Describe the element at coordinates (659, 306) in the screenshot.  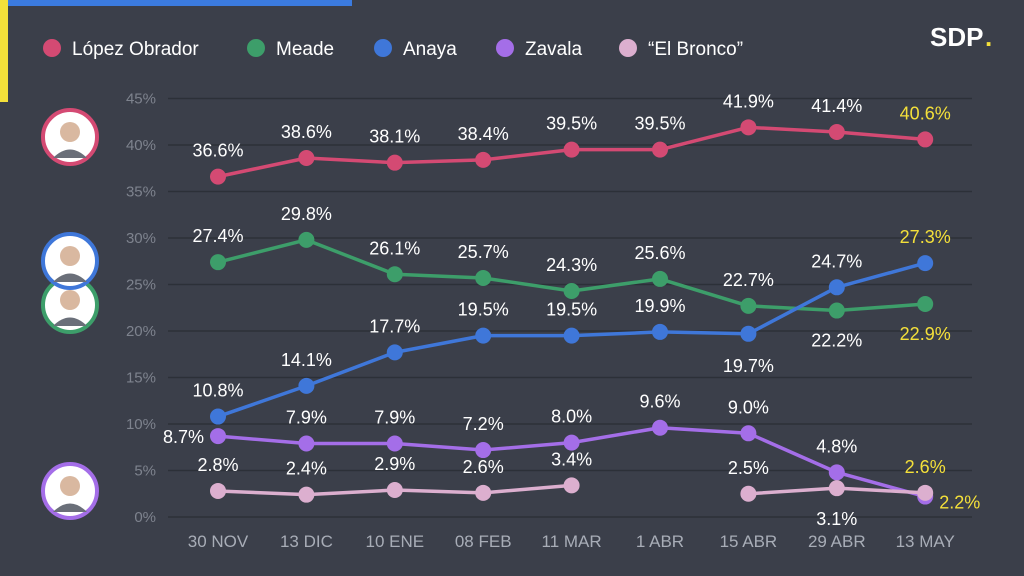
I see `data-label: 19.9%` at that location.